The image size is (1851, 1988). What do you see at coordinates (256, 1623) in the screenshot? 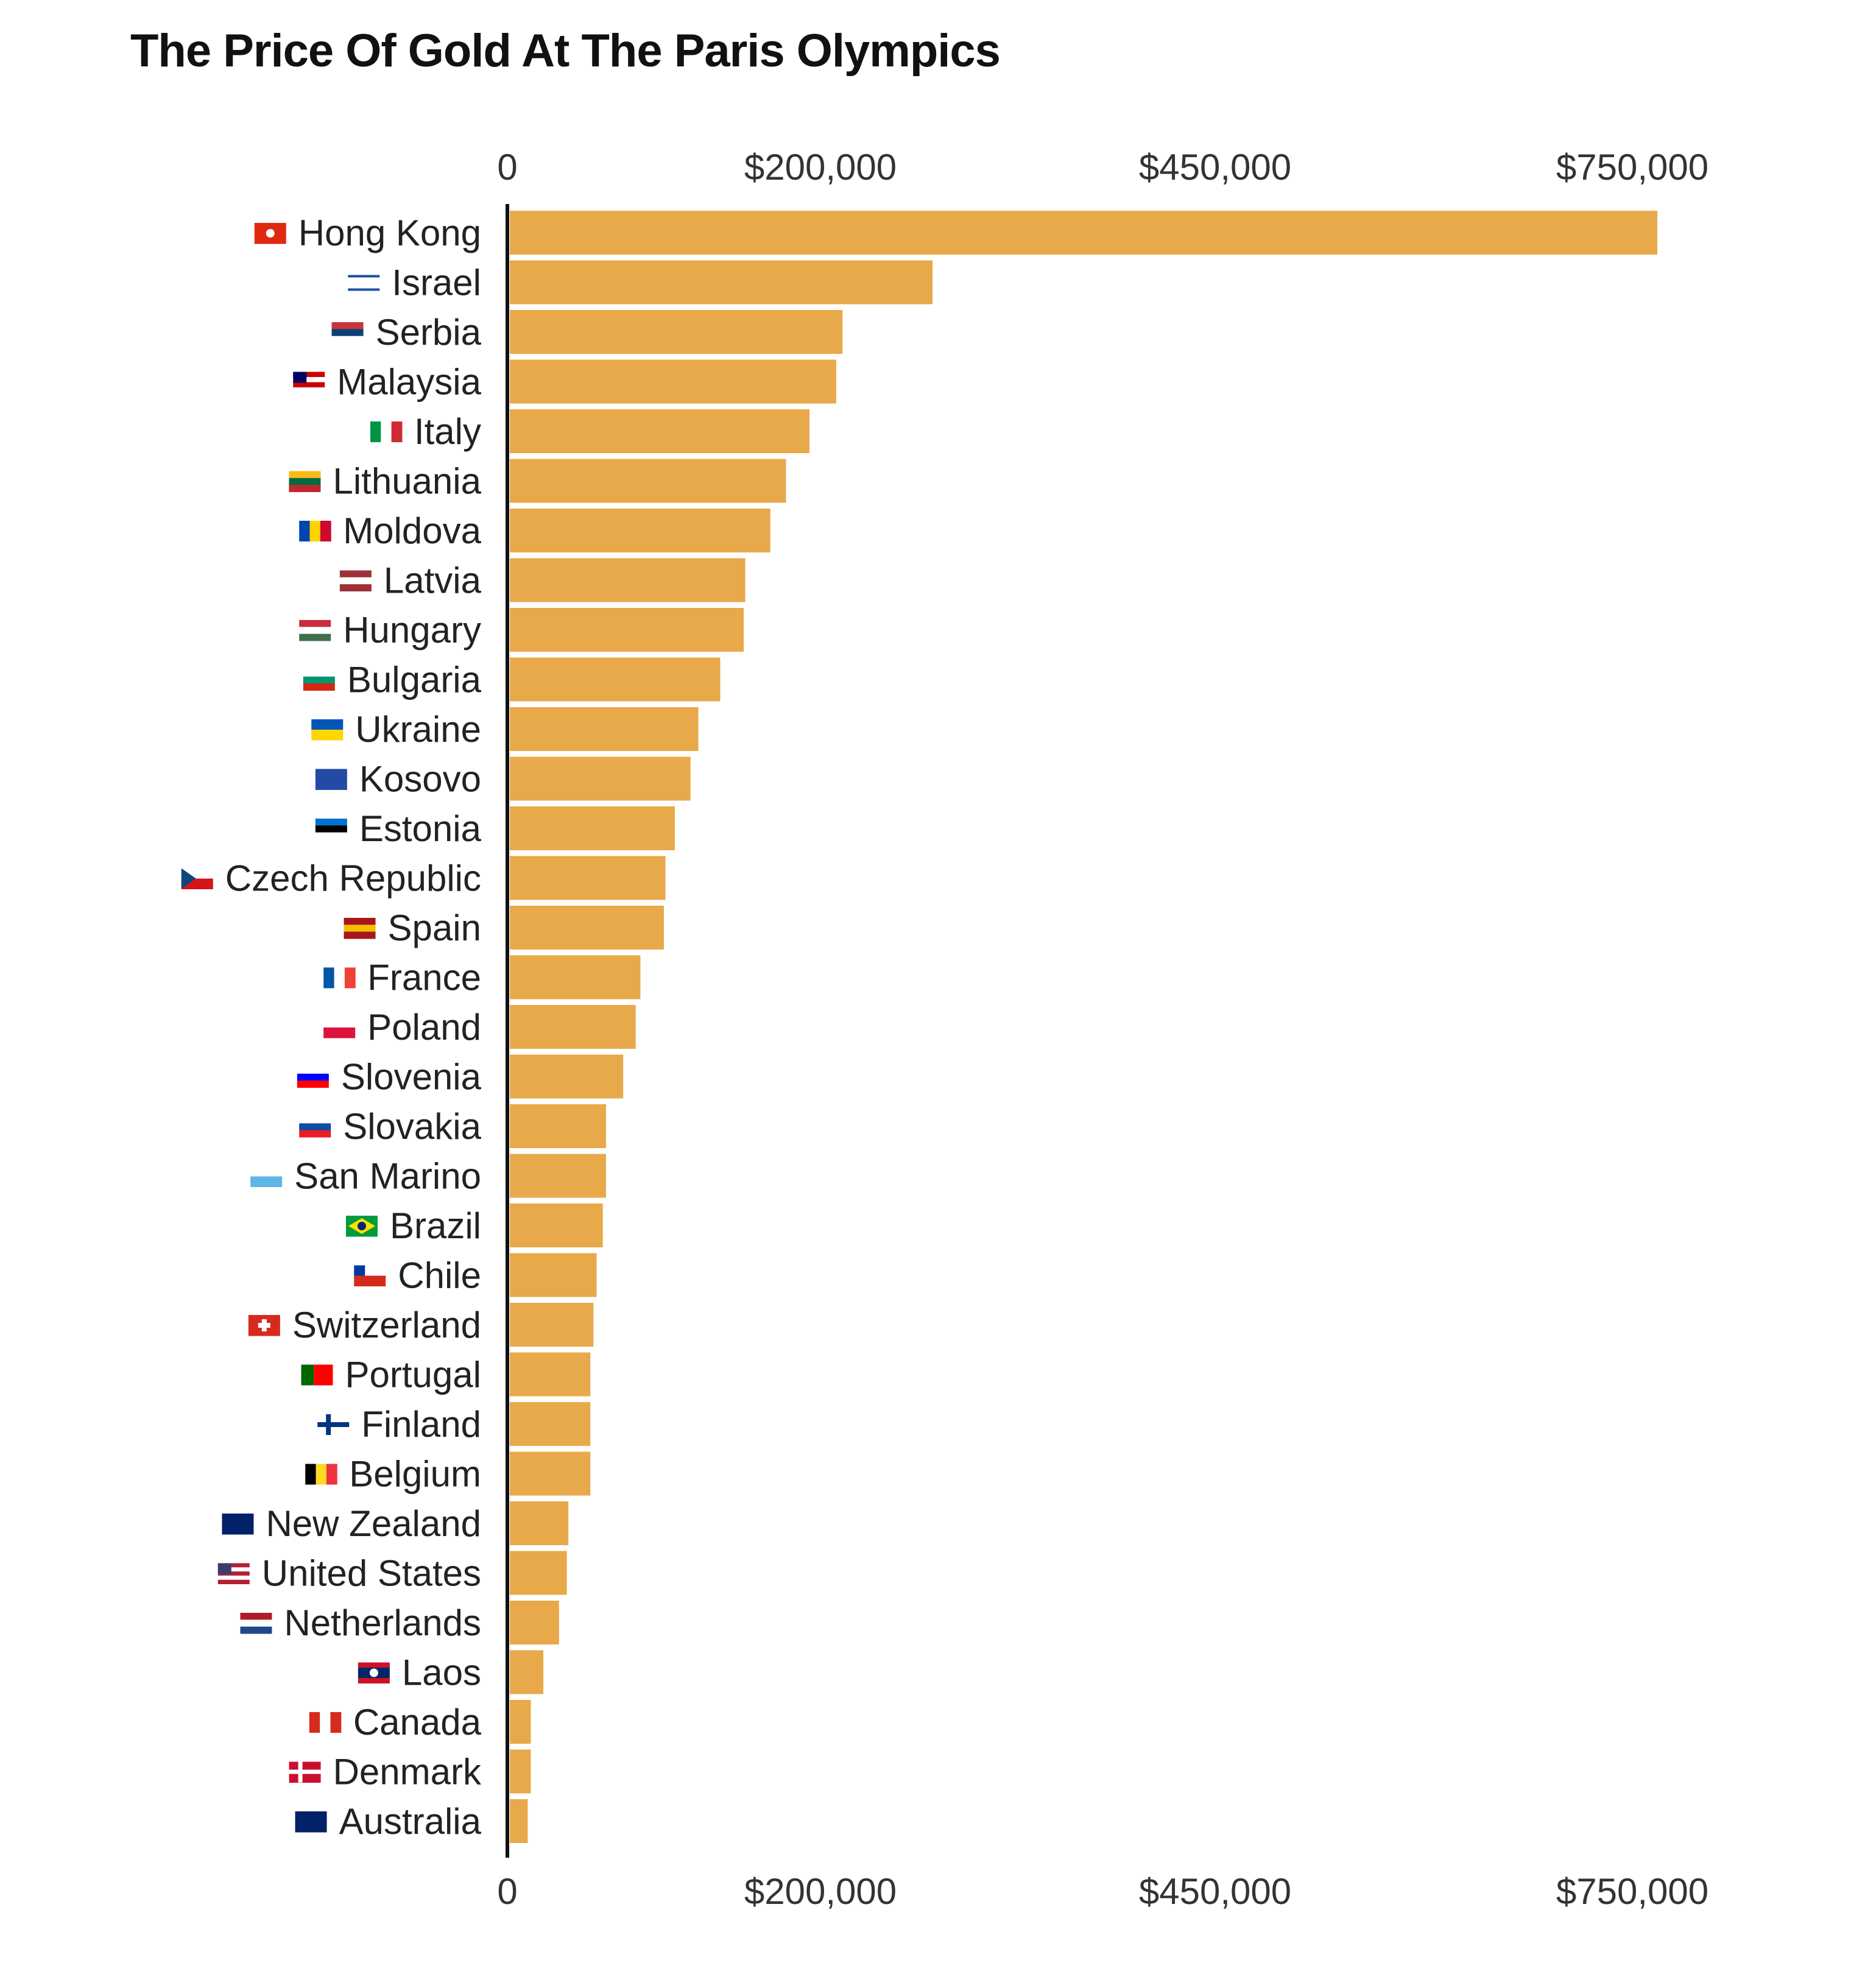
I see `flag-icon-netherlands` at bounding box center [256, 1623].